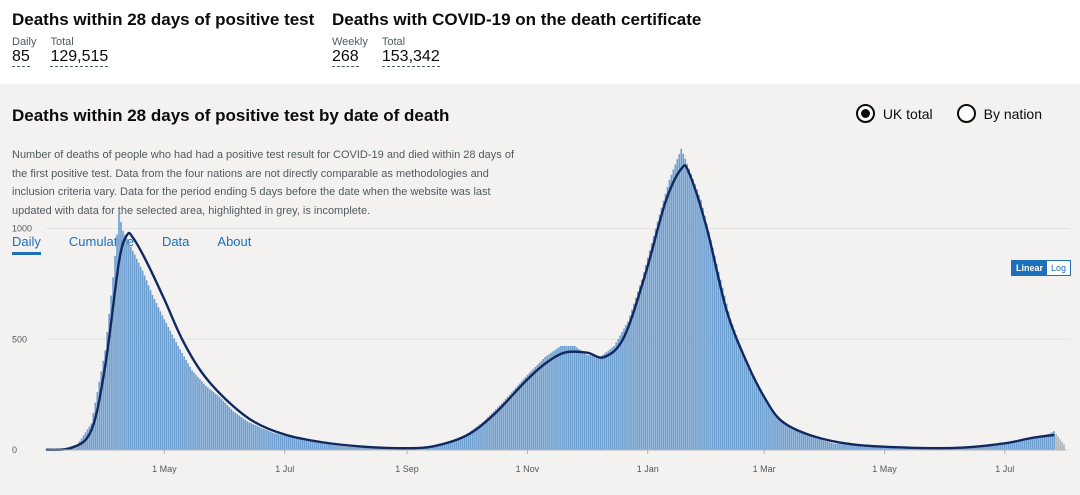 This screenshot has height=495, width=1080. What do you see at coordinates (999, 113) in the screenshot?
I see `radio-by-nation: By nation` at bounding box center [999, 113].